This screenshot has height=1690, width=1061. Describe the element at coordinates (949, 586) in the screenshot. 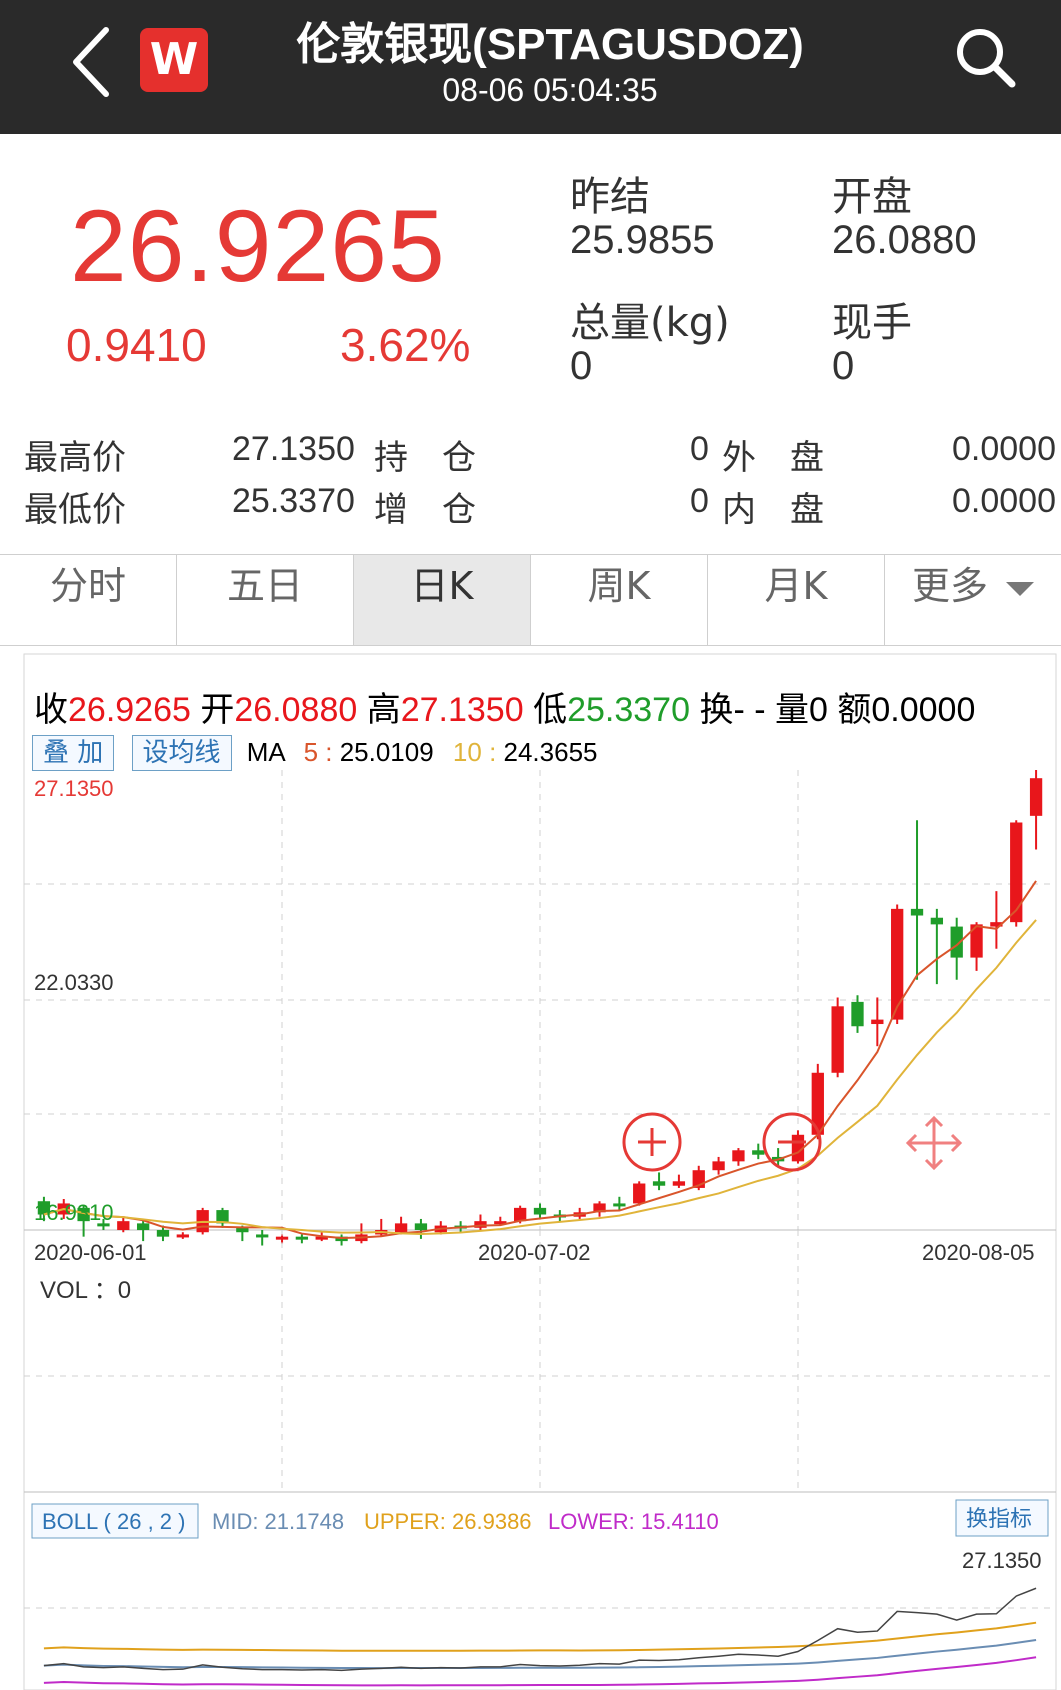

I see `tab-more-label: 更多` at that location.